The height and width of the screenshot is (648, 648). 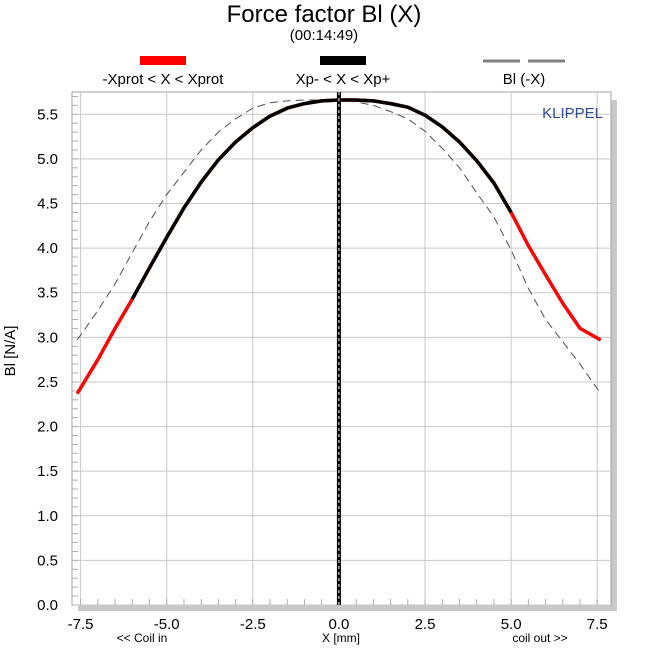 What do you see at coordinates (81, 624) in the screenshot?
I see `x-tick-label: -7.5` at bounding box center [81, 624].